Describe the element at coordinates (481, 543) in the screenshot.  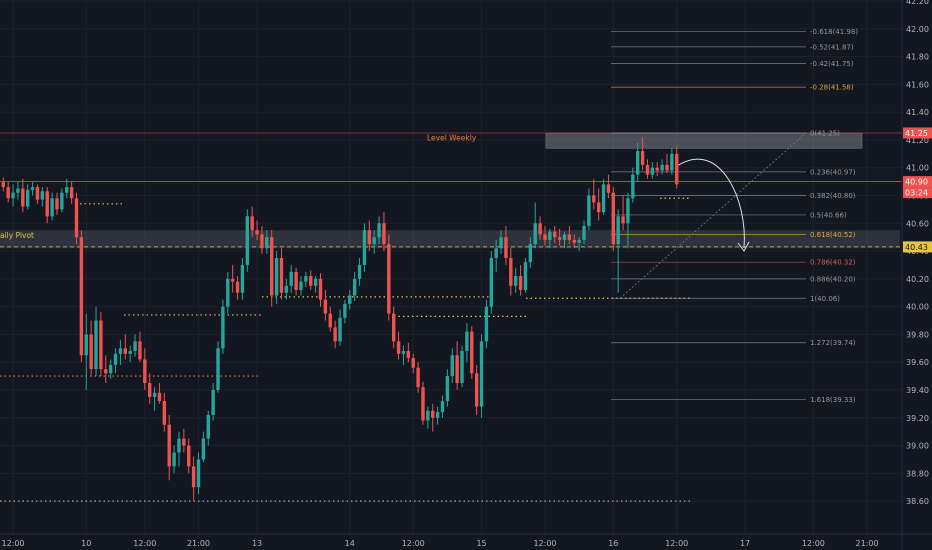
I see `x-tick-label: 15` at that location.